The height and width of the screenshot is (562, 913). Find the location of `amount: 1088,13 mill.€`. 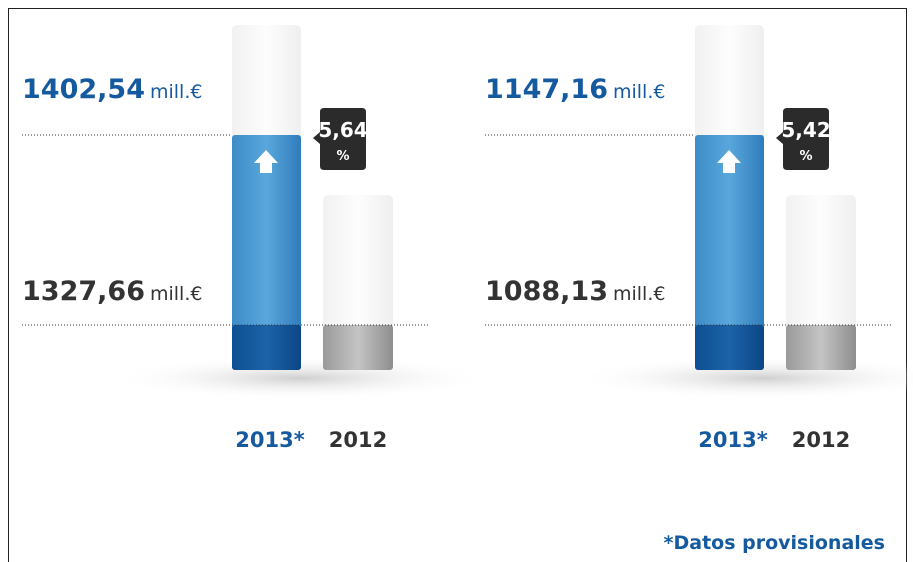

amount: 1088,13 mill.€ is located at coordinates (575, 291).